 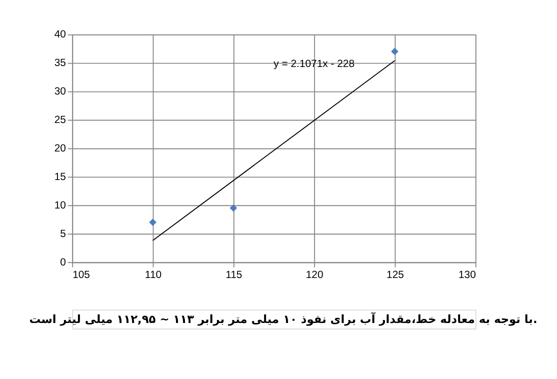 What do you see at coordinates (314, 64) in the screenshot?
I see `annotation: y = 2.1071x - 228` at bounding box center [314, 64].